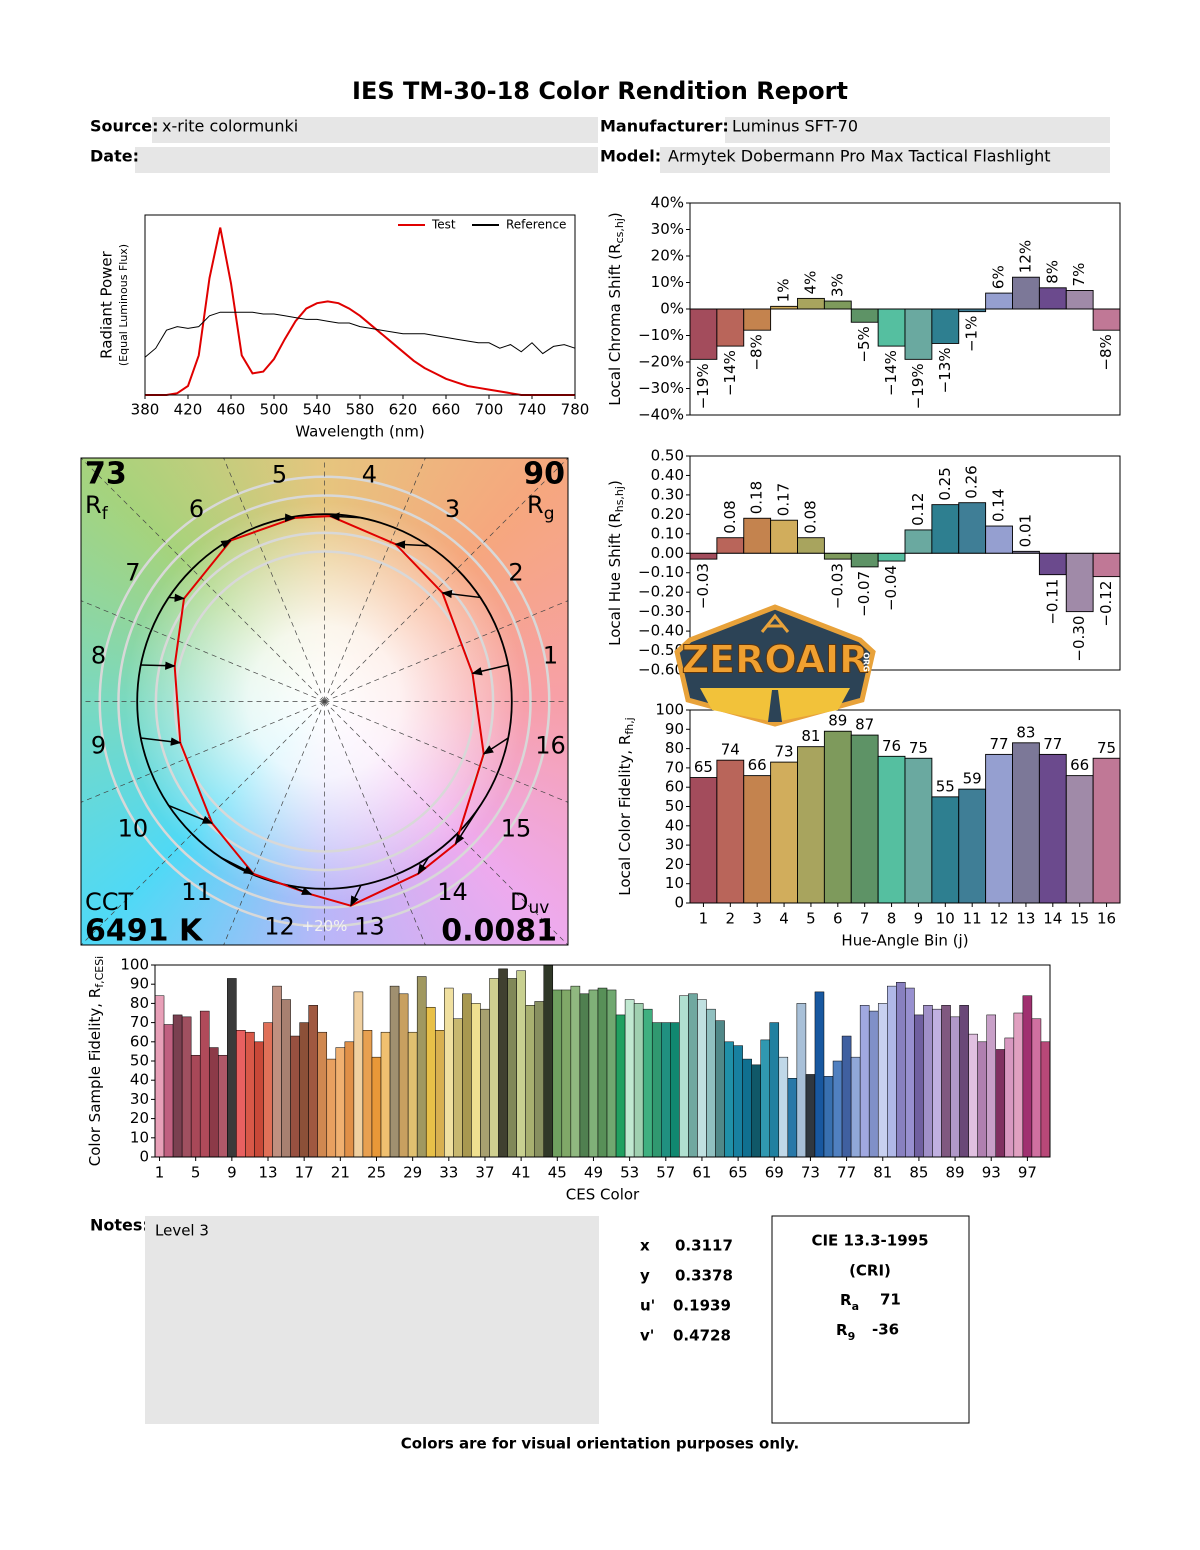 The image size is (1200, 1550). Describe the element at coordinates (667, 553) in the screenshot. I see `y-tick-label: 0.00` at that location.